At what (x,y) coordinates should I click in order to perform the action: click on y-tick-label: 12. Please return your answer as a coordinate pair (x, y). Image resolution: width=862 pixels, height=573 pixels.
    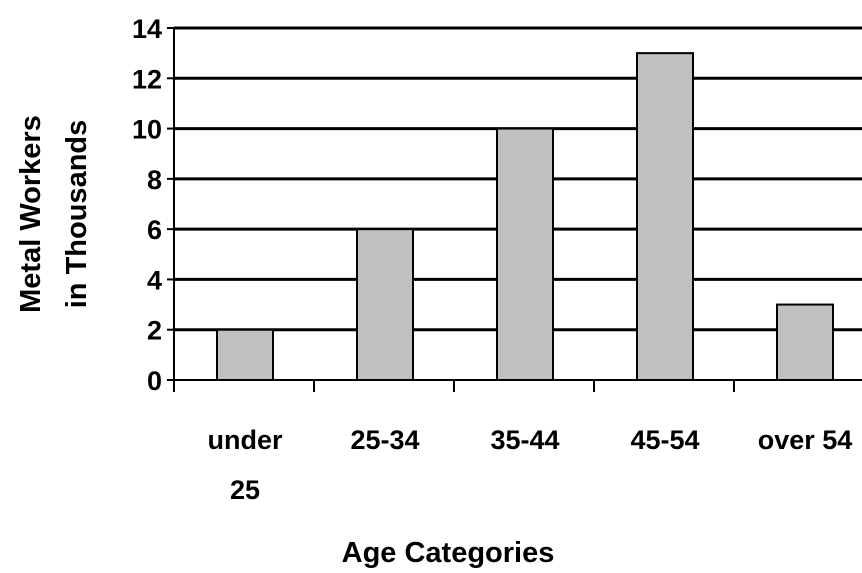
    Looking at the image, I should click on (147, 79).